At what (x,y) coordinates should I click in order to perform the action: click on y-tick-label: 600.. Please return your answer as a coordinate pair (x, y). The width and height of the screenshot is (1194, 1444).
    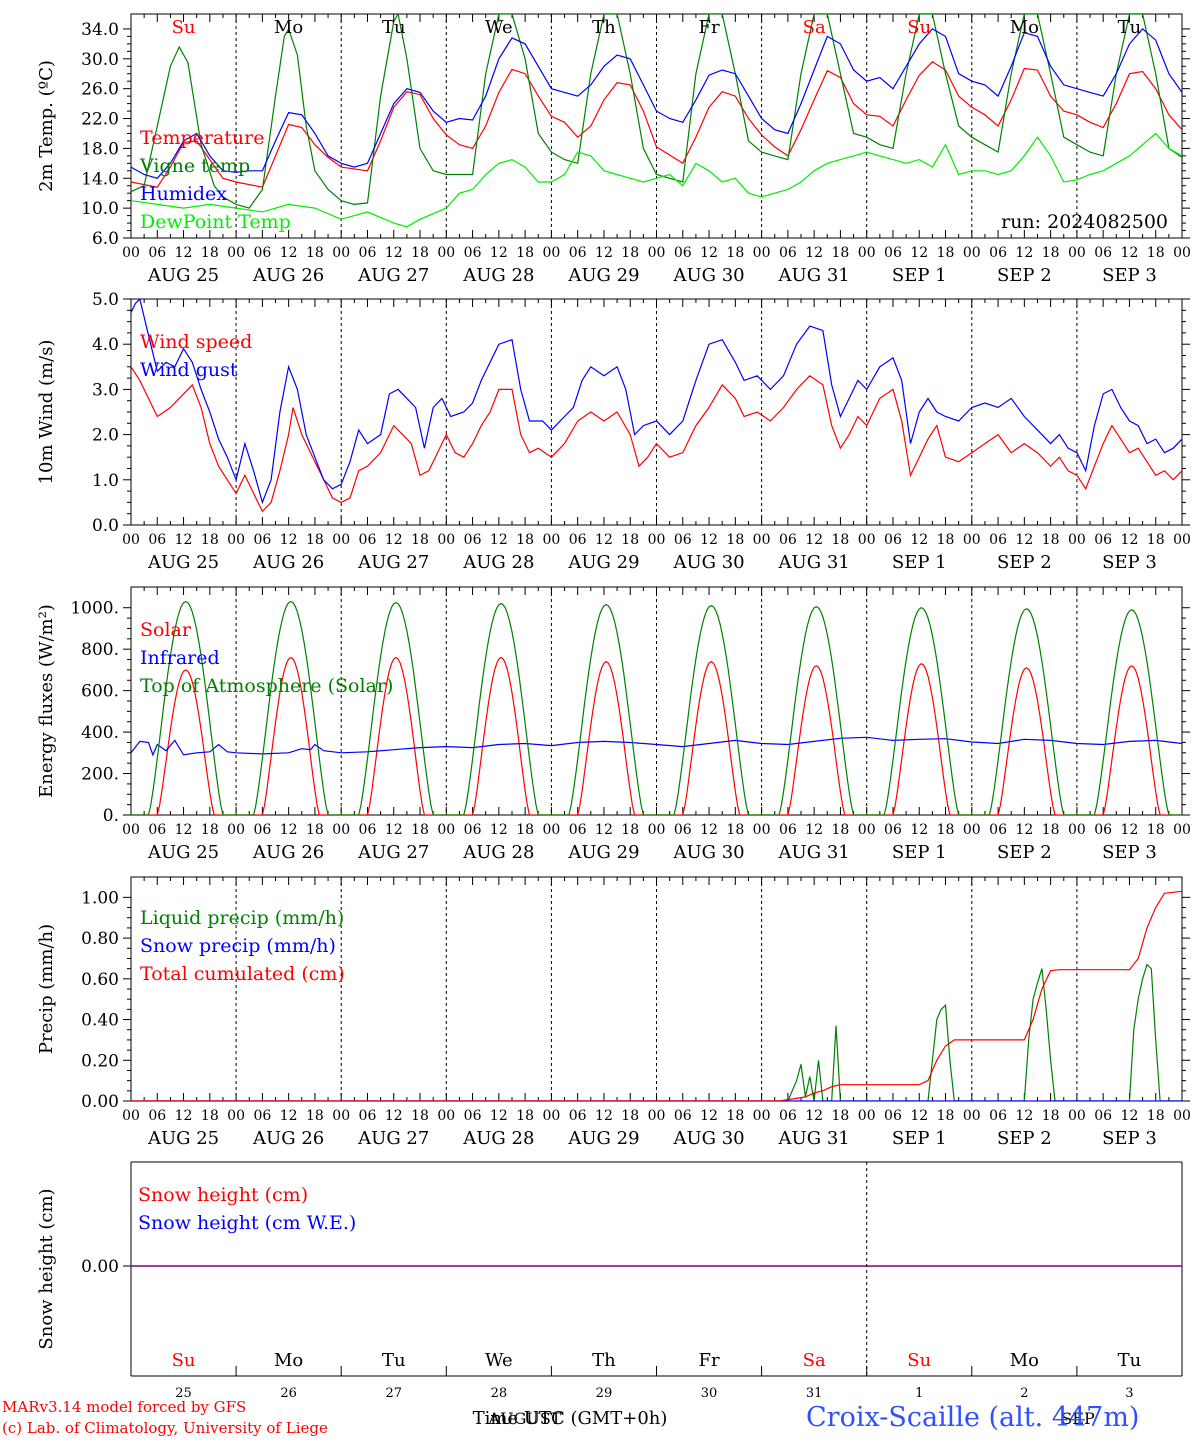
    Looking at the image, I should click on (100, 692).